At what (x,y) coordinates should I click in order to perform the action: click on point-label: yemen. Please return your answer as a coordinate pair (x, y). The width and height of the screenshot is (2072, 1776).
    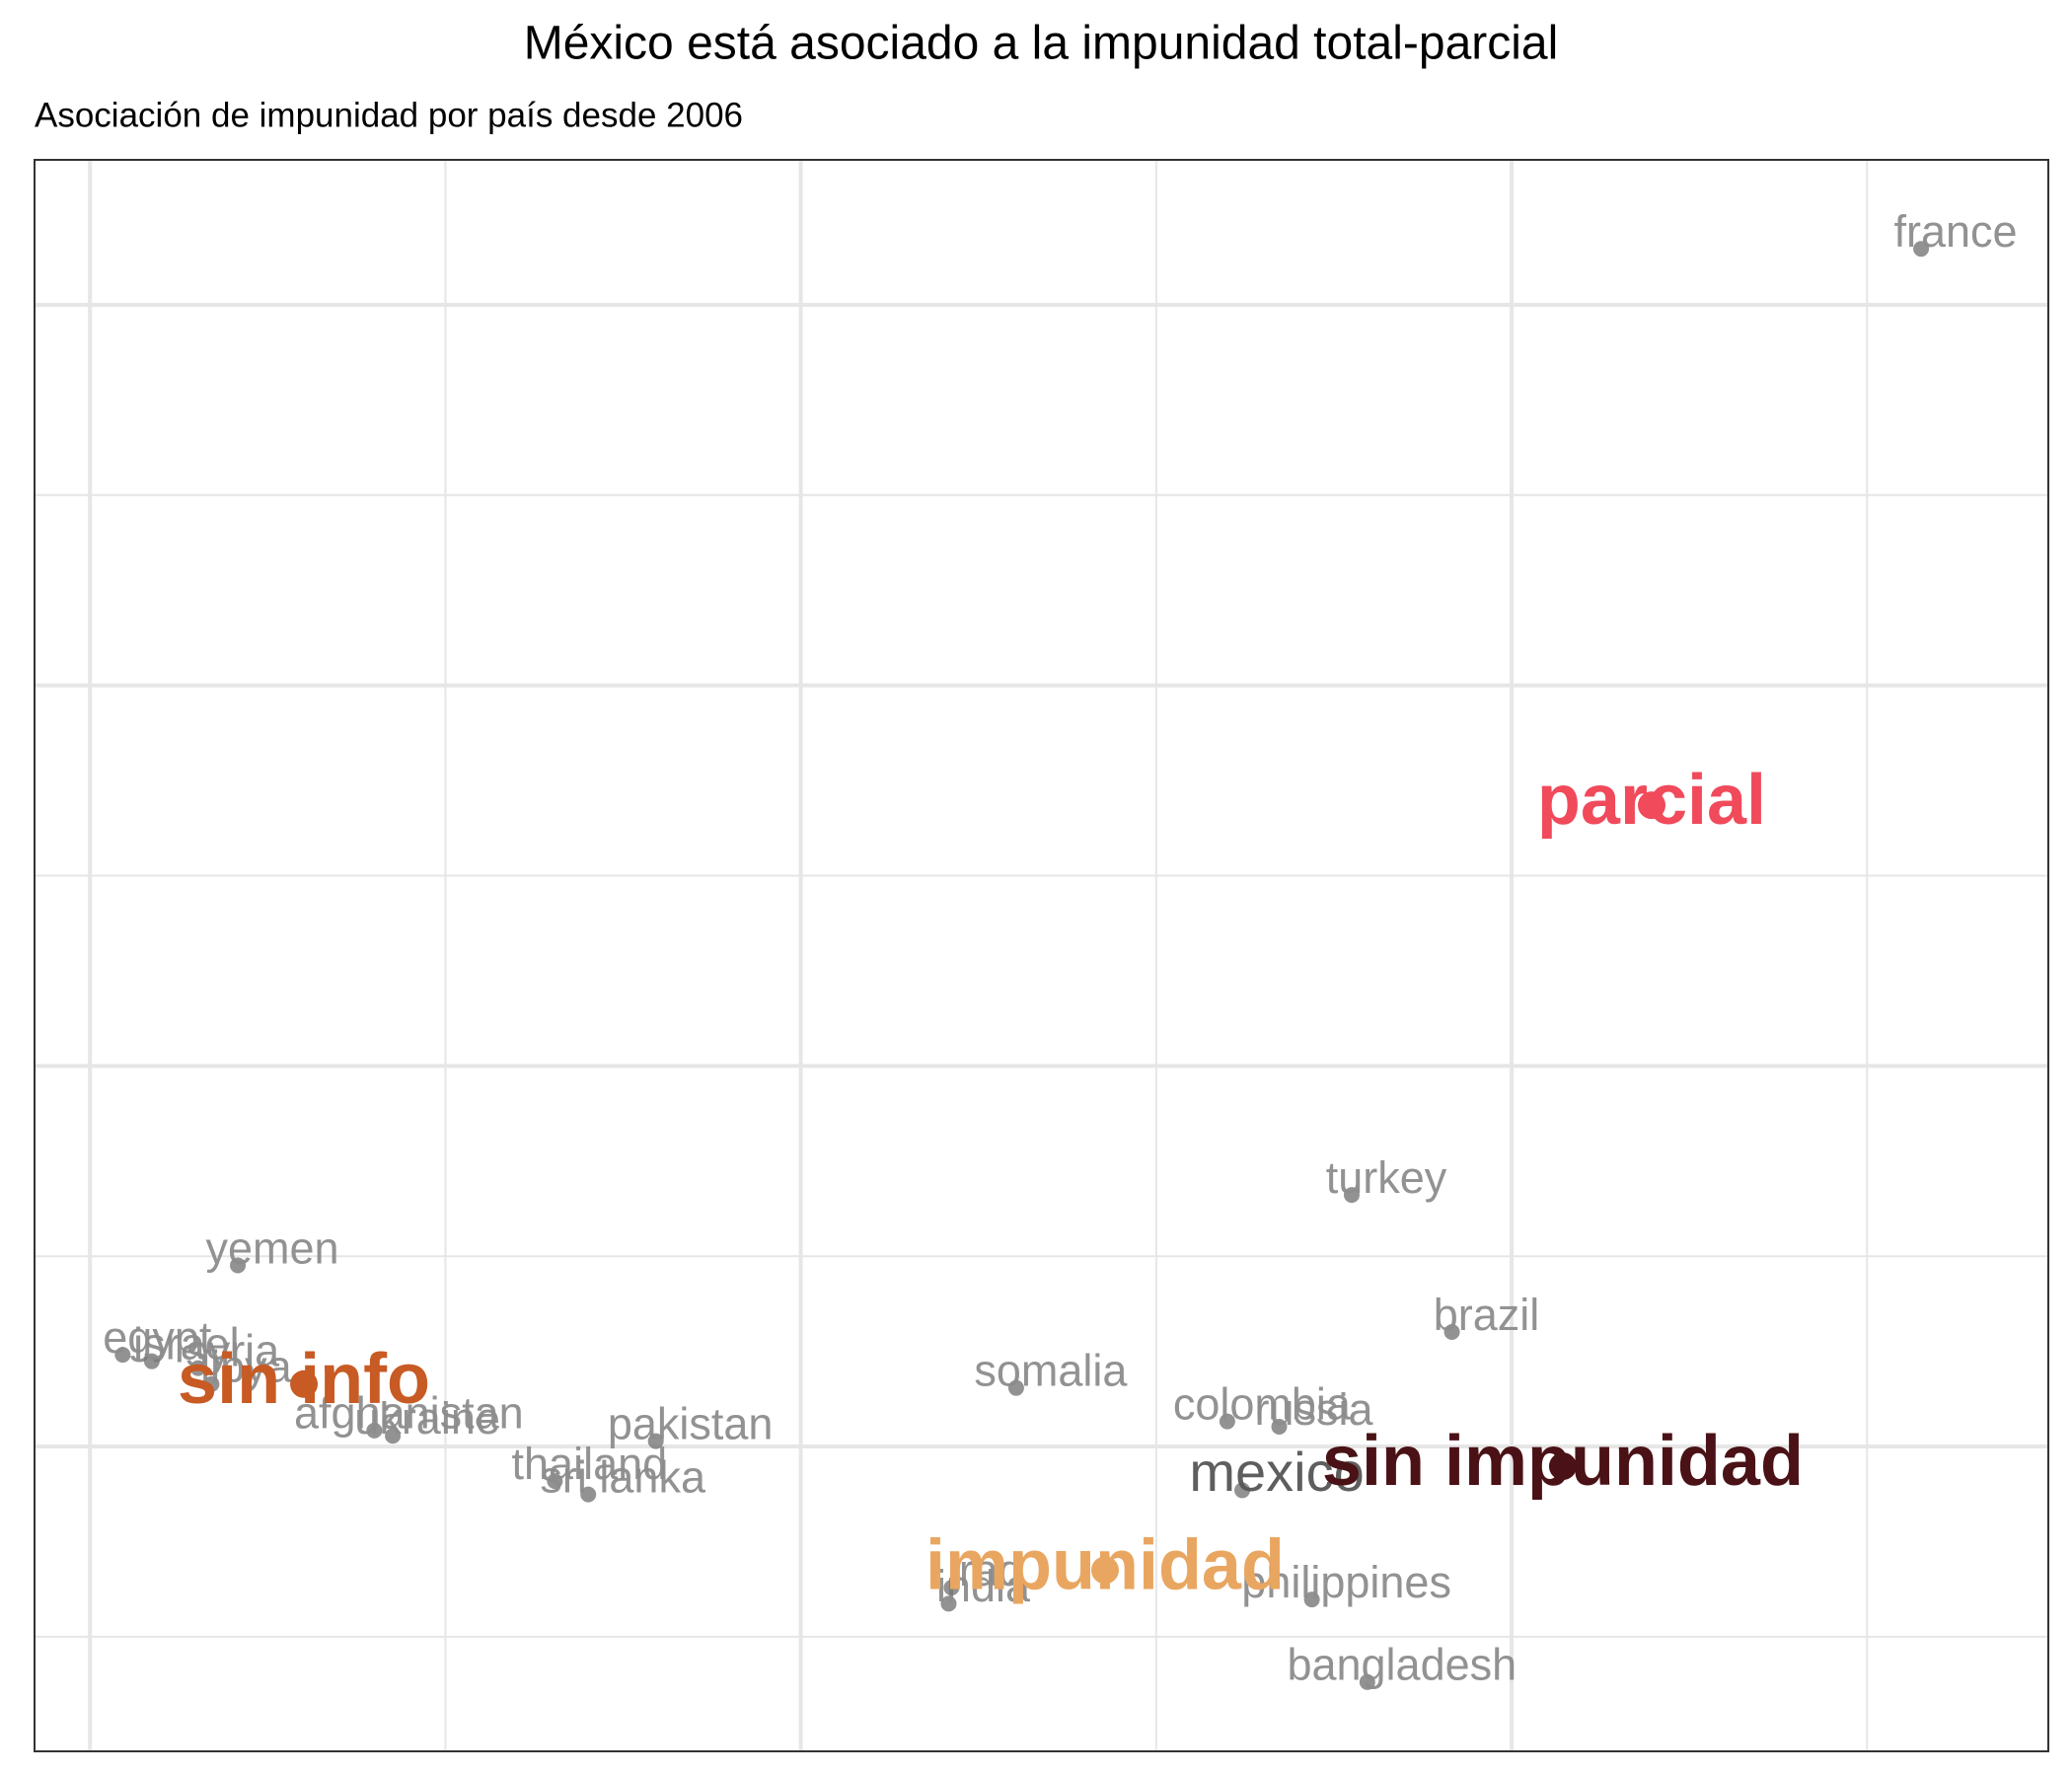
    Looking at the image, I should click on (272, 1247).